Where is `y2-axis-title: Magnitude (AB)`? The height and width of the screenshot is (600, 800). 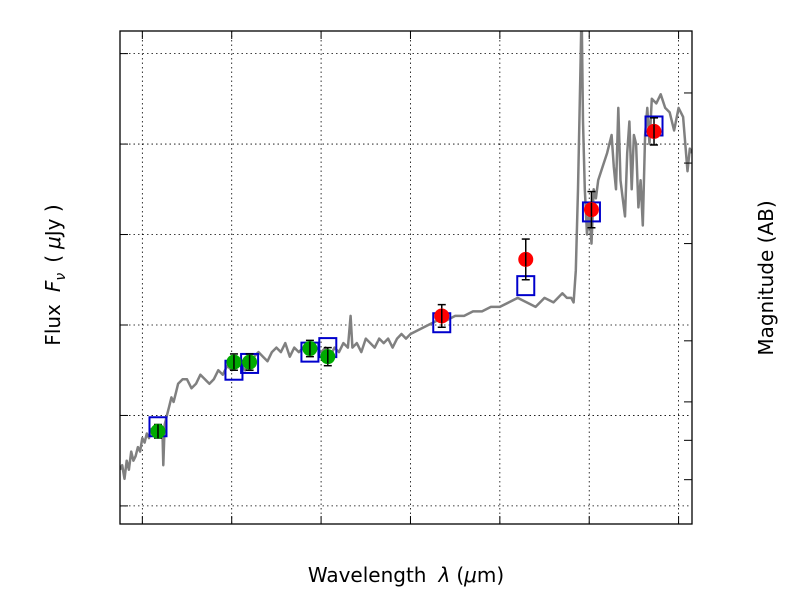 y2-axis-title: Magnitude (AB) is located at coordinates (766, 277).